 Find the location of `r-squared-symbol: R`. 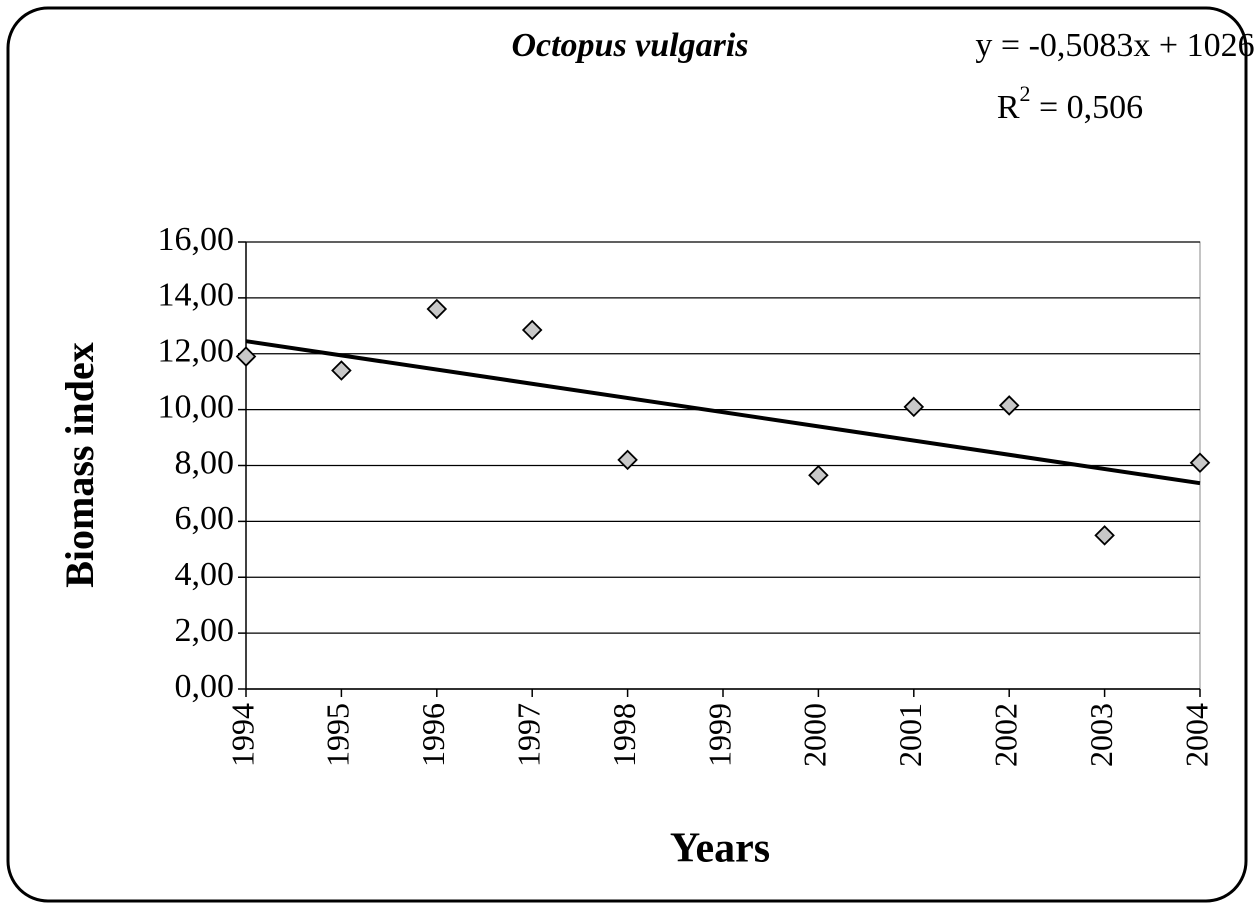

r-squared-symbol: R is located at coordinates (1008, 107).